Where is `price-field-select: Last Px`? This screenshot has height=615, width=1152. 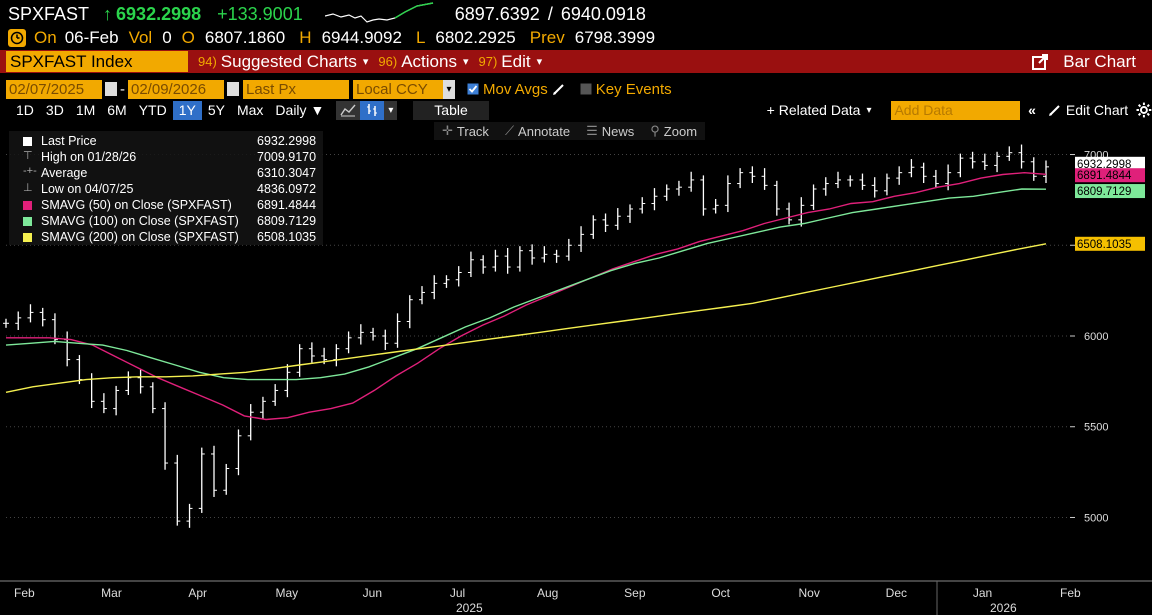 price-field-select: Last Px is located at coordinates (296, 89).